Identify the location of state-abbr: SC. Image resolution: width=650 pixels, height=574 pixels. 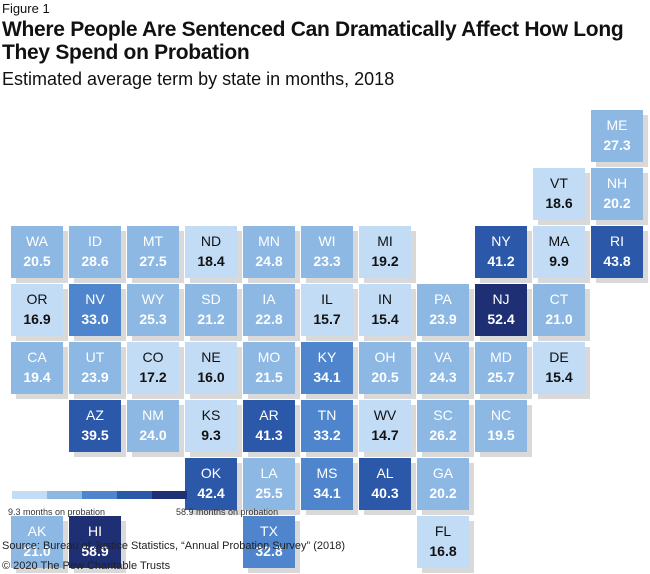
(442, 415).